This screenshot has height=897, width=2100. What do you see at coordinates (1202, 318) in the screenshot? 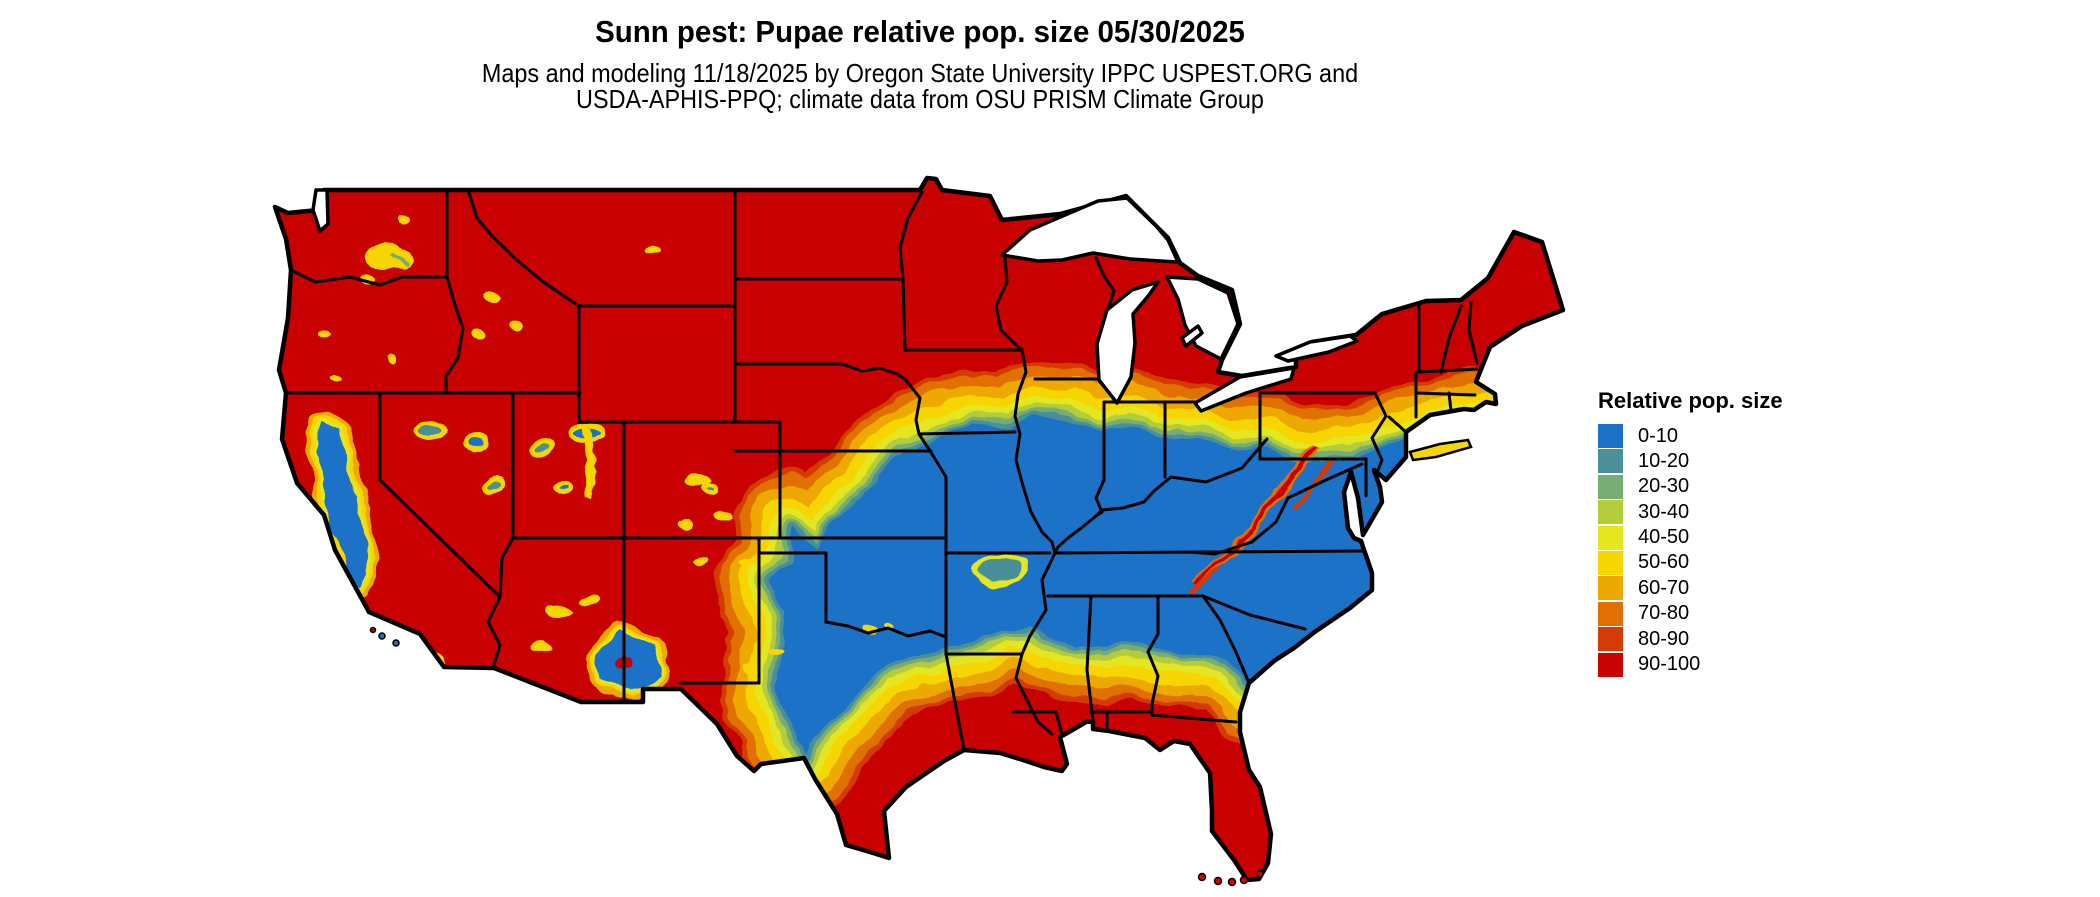
I see `lake-huron` at bounding box center [1202, 318].